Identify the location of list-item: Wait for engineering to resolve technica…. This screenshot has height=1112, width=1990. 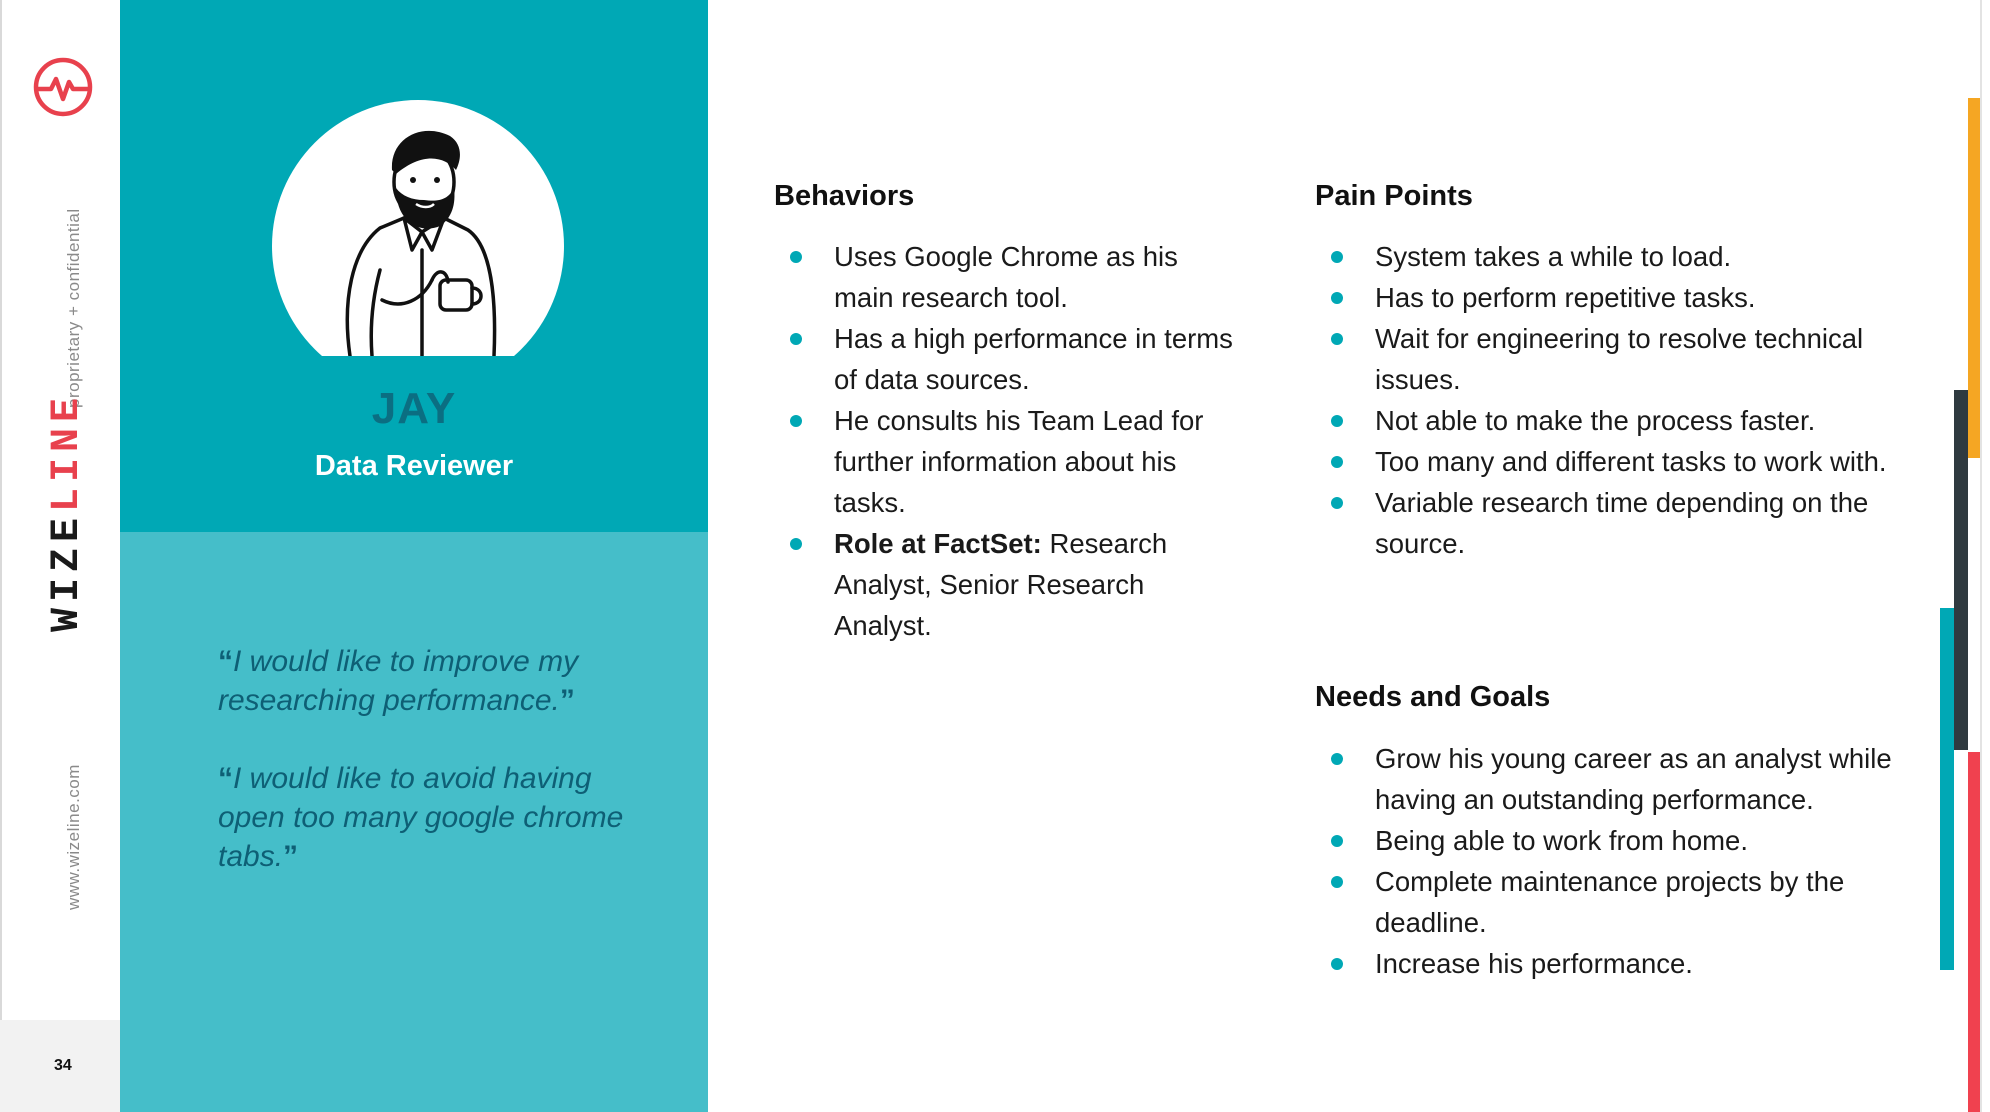
(1615, 359).